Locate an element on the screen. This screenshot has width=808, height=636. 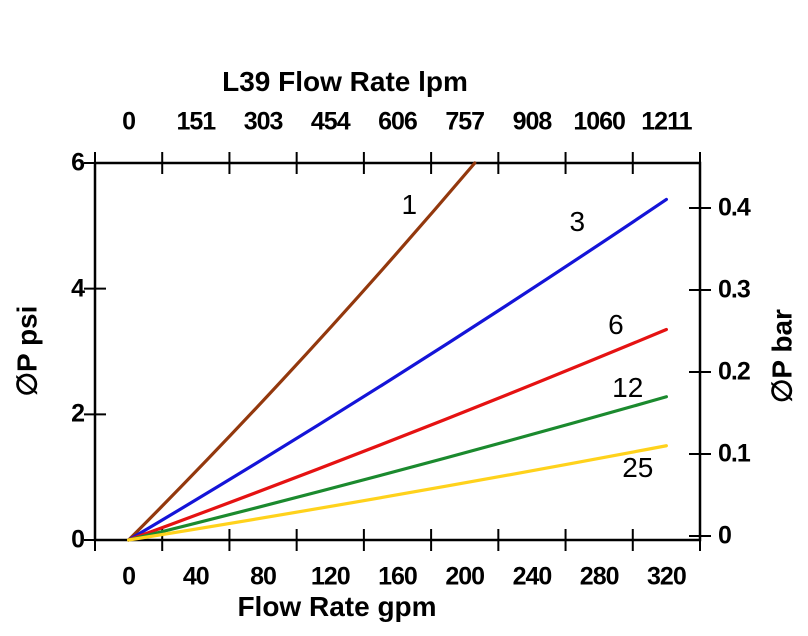
bottom-axis-tick-label: 40 is located at coordinates (196, 576).